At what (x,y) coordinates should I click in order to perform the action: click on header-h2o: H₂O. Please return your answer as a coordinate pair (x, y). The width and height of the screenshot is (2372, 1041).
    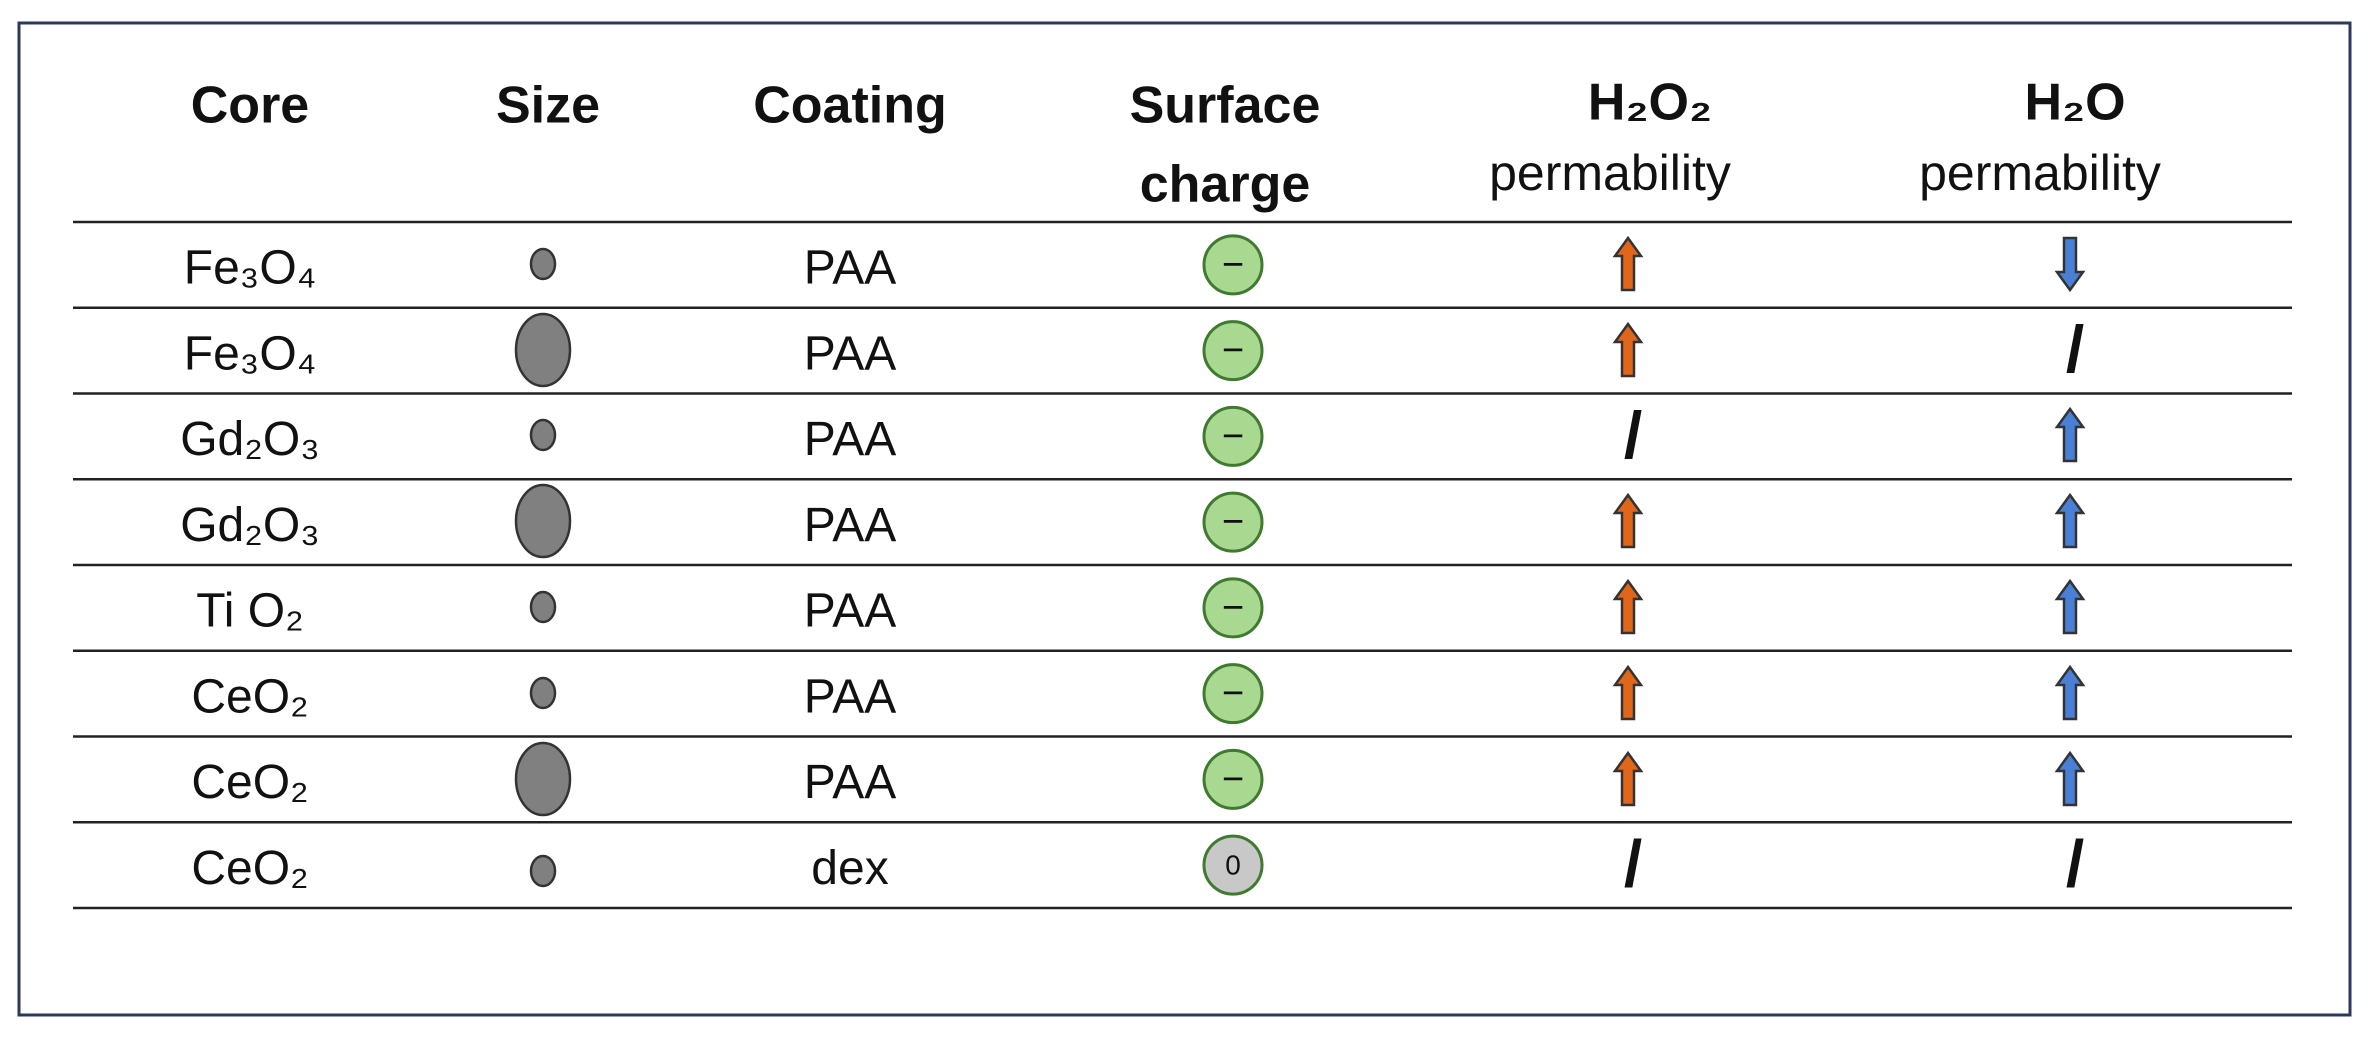
    Looking at the image, I should click on (2074, 103).